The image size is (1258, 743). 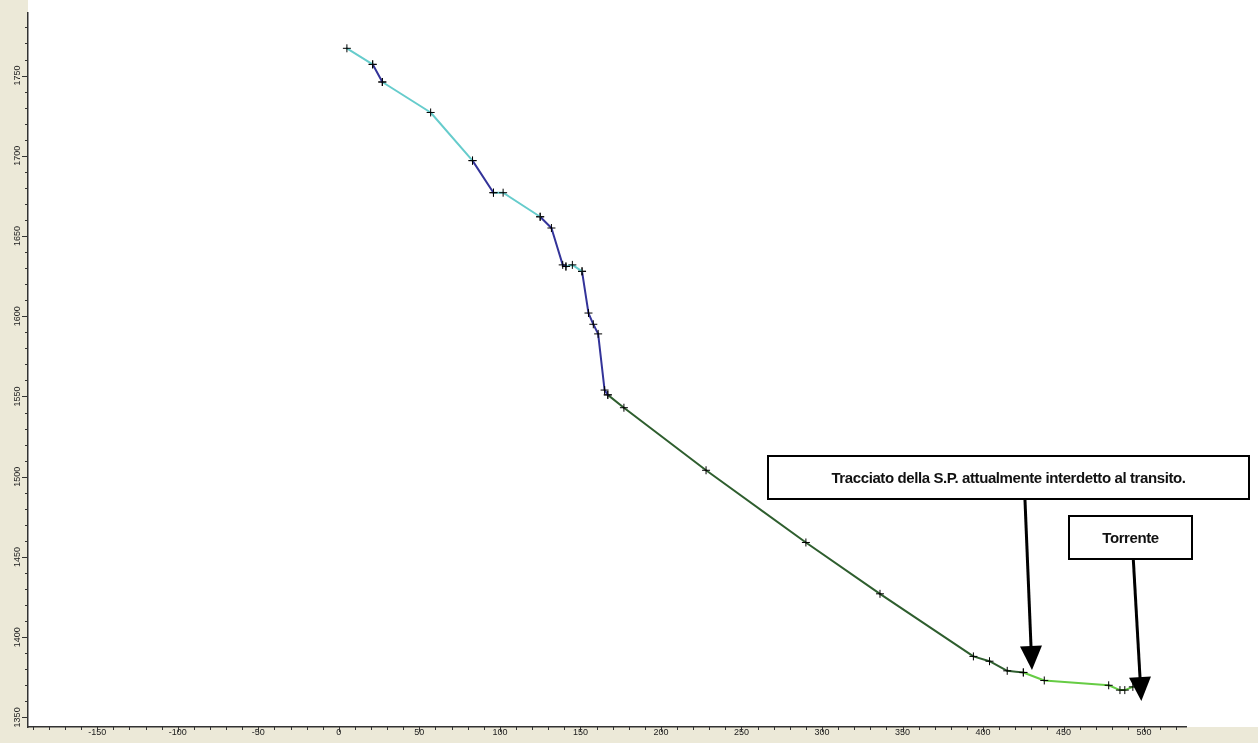 I want to click on y-tick-label: 1550, so click(x=17, y=396).